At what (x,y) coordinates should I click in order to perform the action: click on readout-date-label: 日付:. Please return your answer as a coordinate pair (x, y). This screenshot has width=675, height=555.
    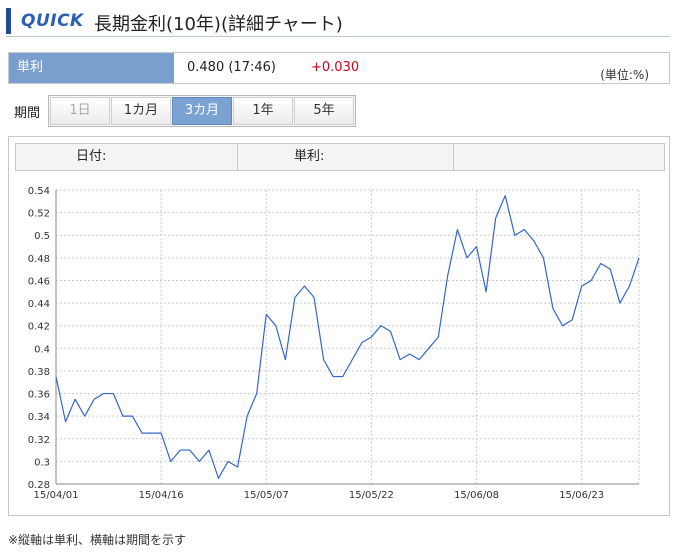
    Looking at the image, I should click on (127, 157).